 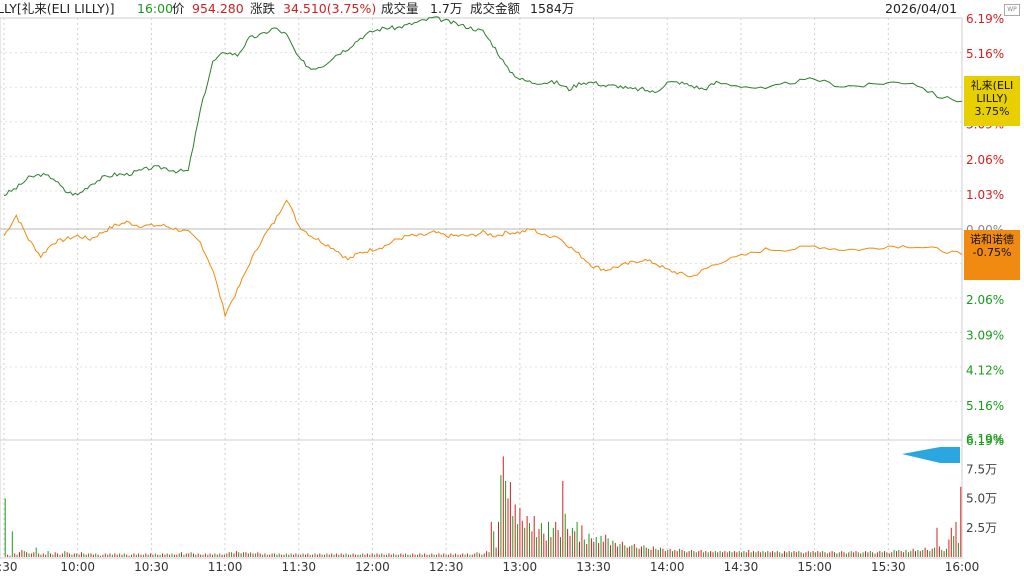 What do you see at coordinates (225, 567) in the screenshot?
I see `x-tick-label: 11:00` at bounding box center [225, 567].